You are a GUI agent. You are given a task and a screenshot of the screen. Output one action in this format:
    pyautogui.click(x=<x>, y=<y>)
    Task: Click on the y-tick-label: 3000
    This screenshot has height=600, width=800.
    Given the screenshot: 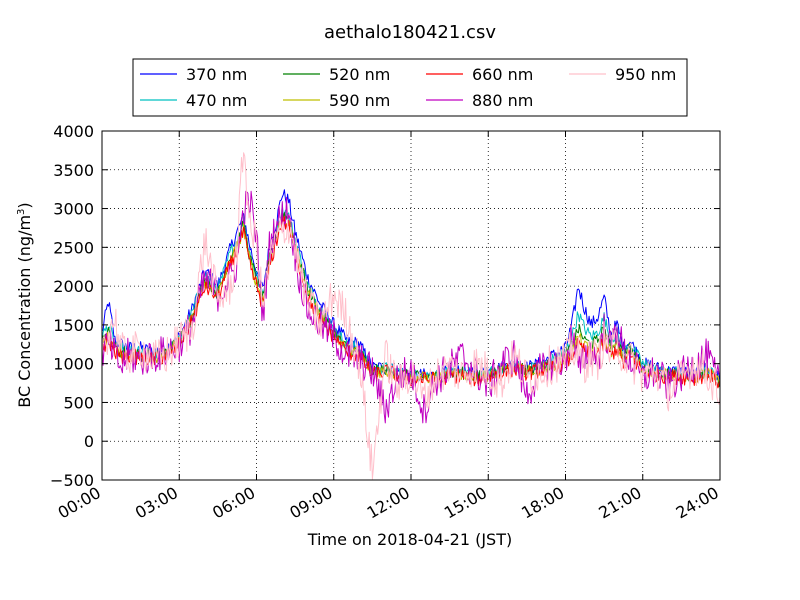 What is the action you would take?
    pyautogui.click(x=73, y=209)
    